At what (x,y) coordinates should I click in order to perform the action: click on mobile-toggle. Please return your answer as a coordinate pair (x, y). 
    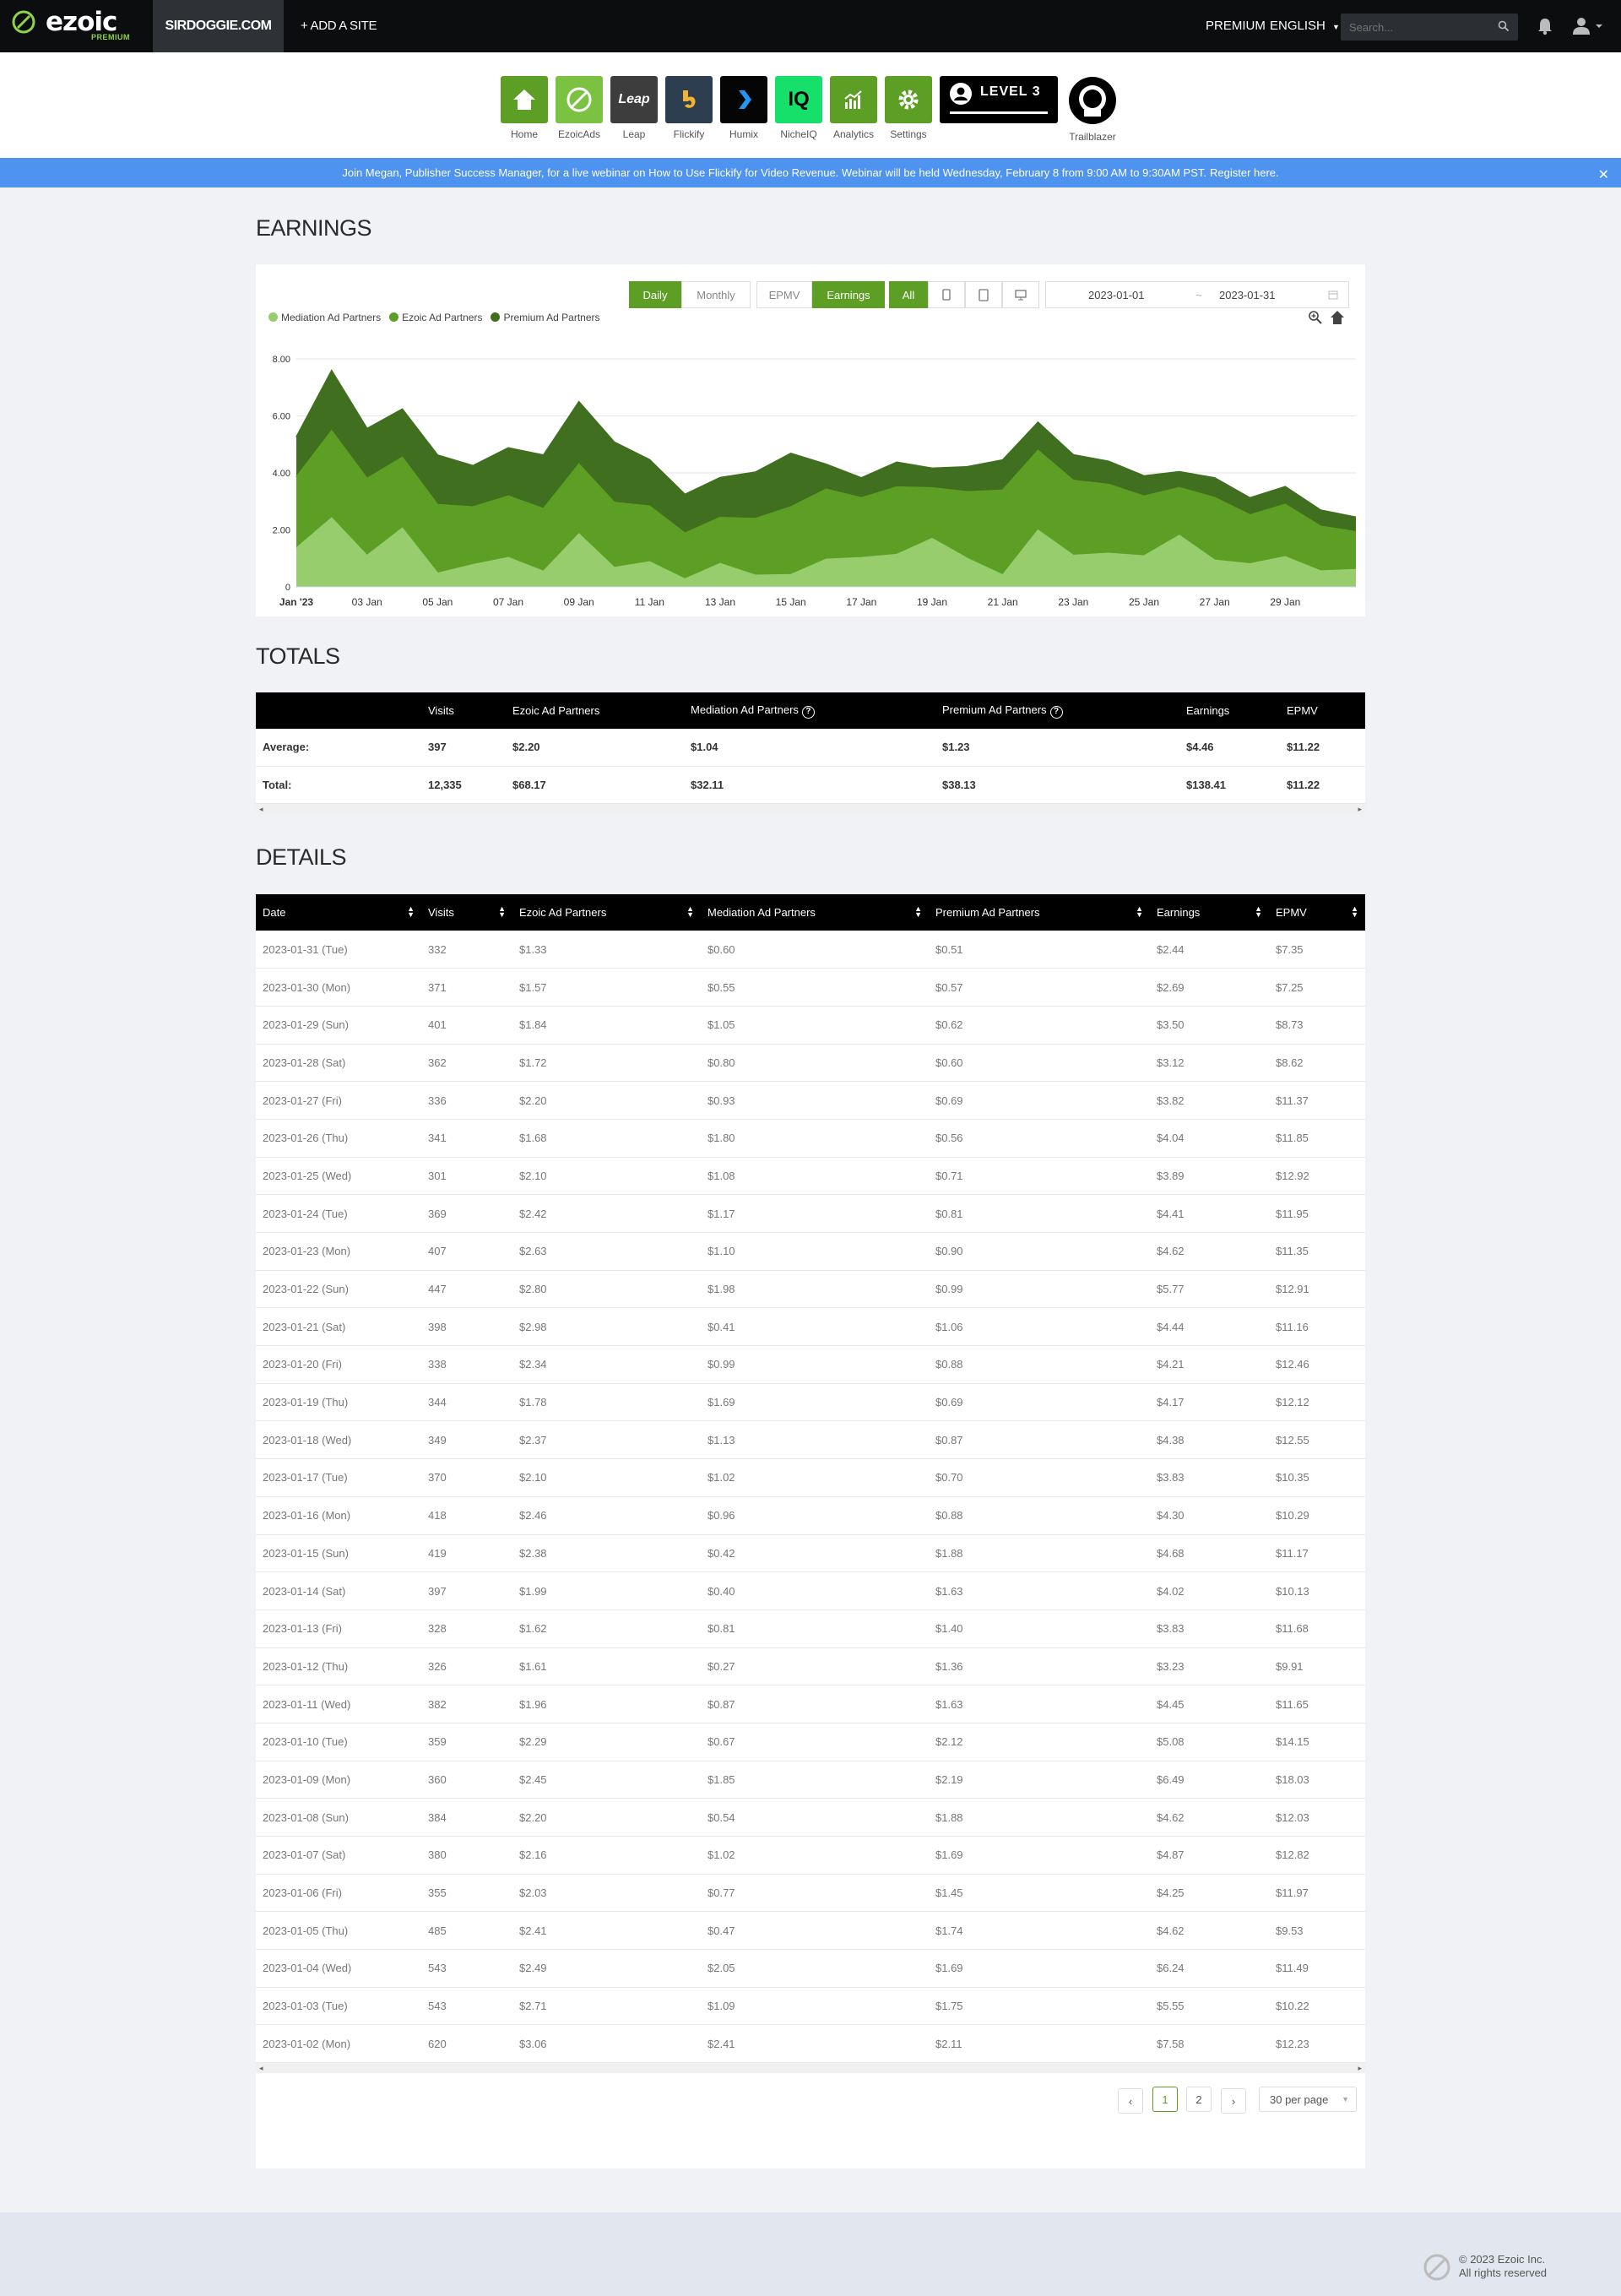
    Looking at the image, I should click on (946, 294).